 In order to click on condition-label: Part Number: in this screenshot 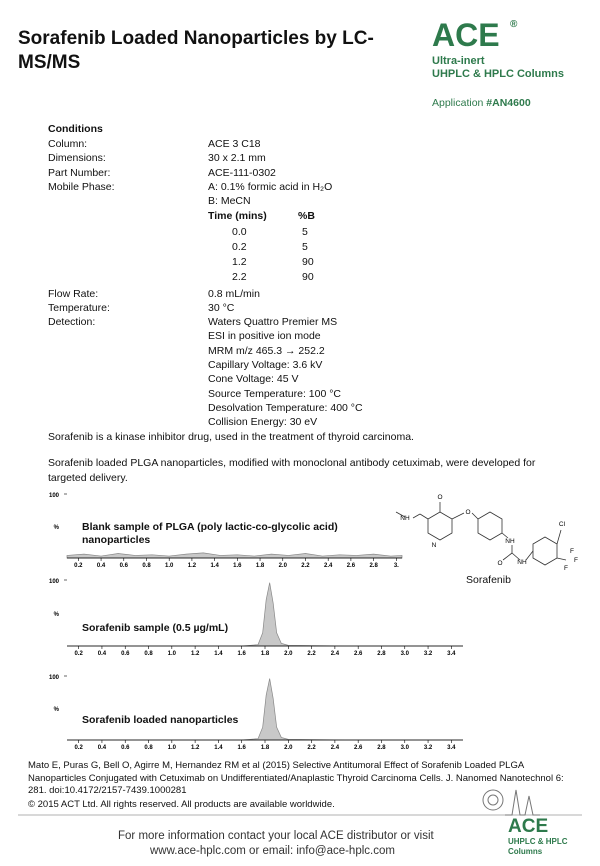, I will do `click(79, 172)`.